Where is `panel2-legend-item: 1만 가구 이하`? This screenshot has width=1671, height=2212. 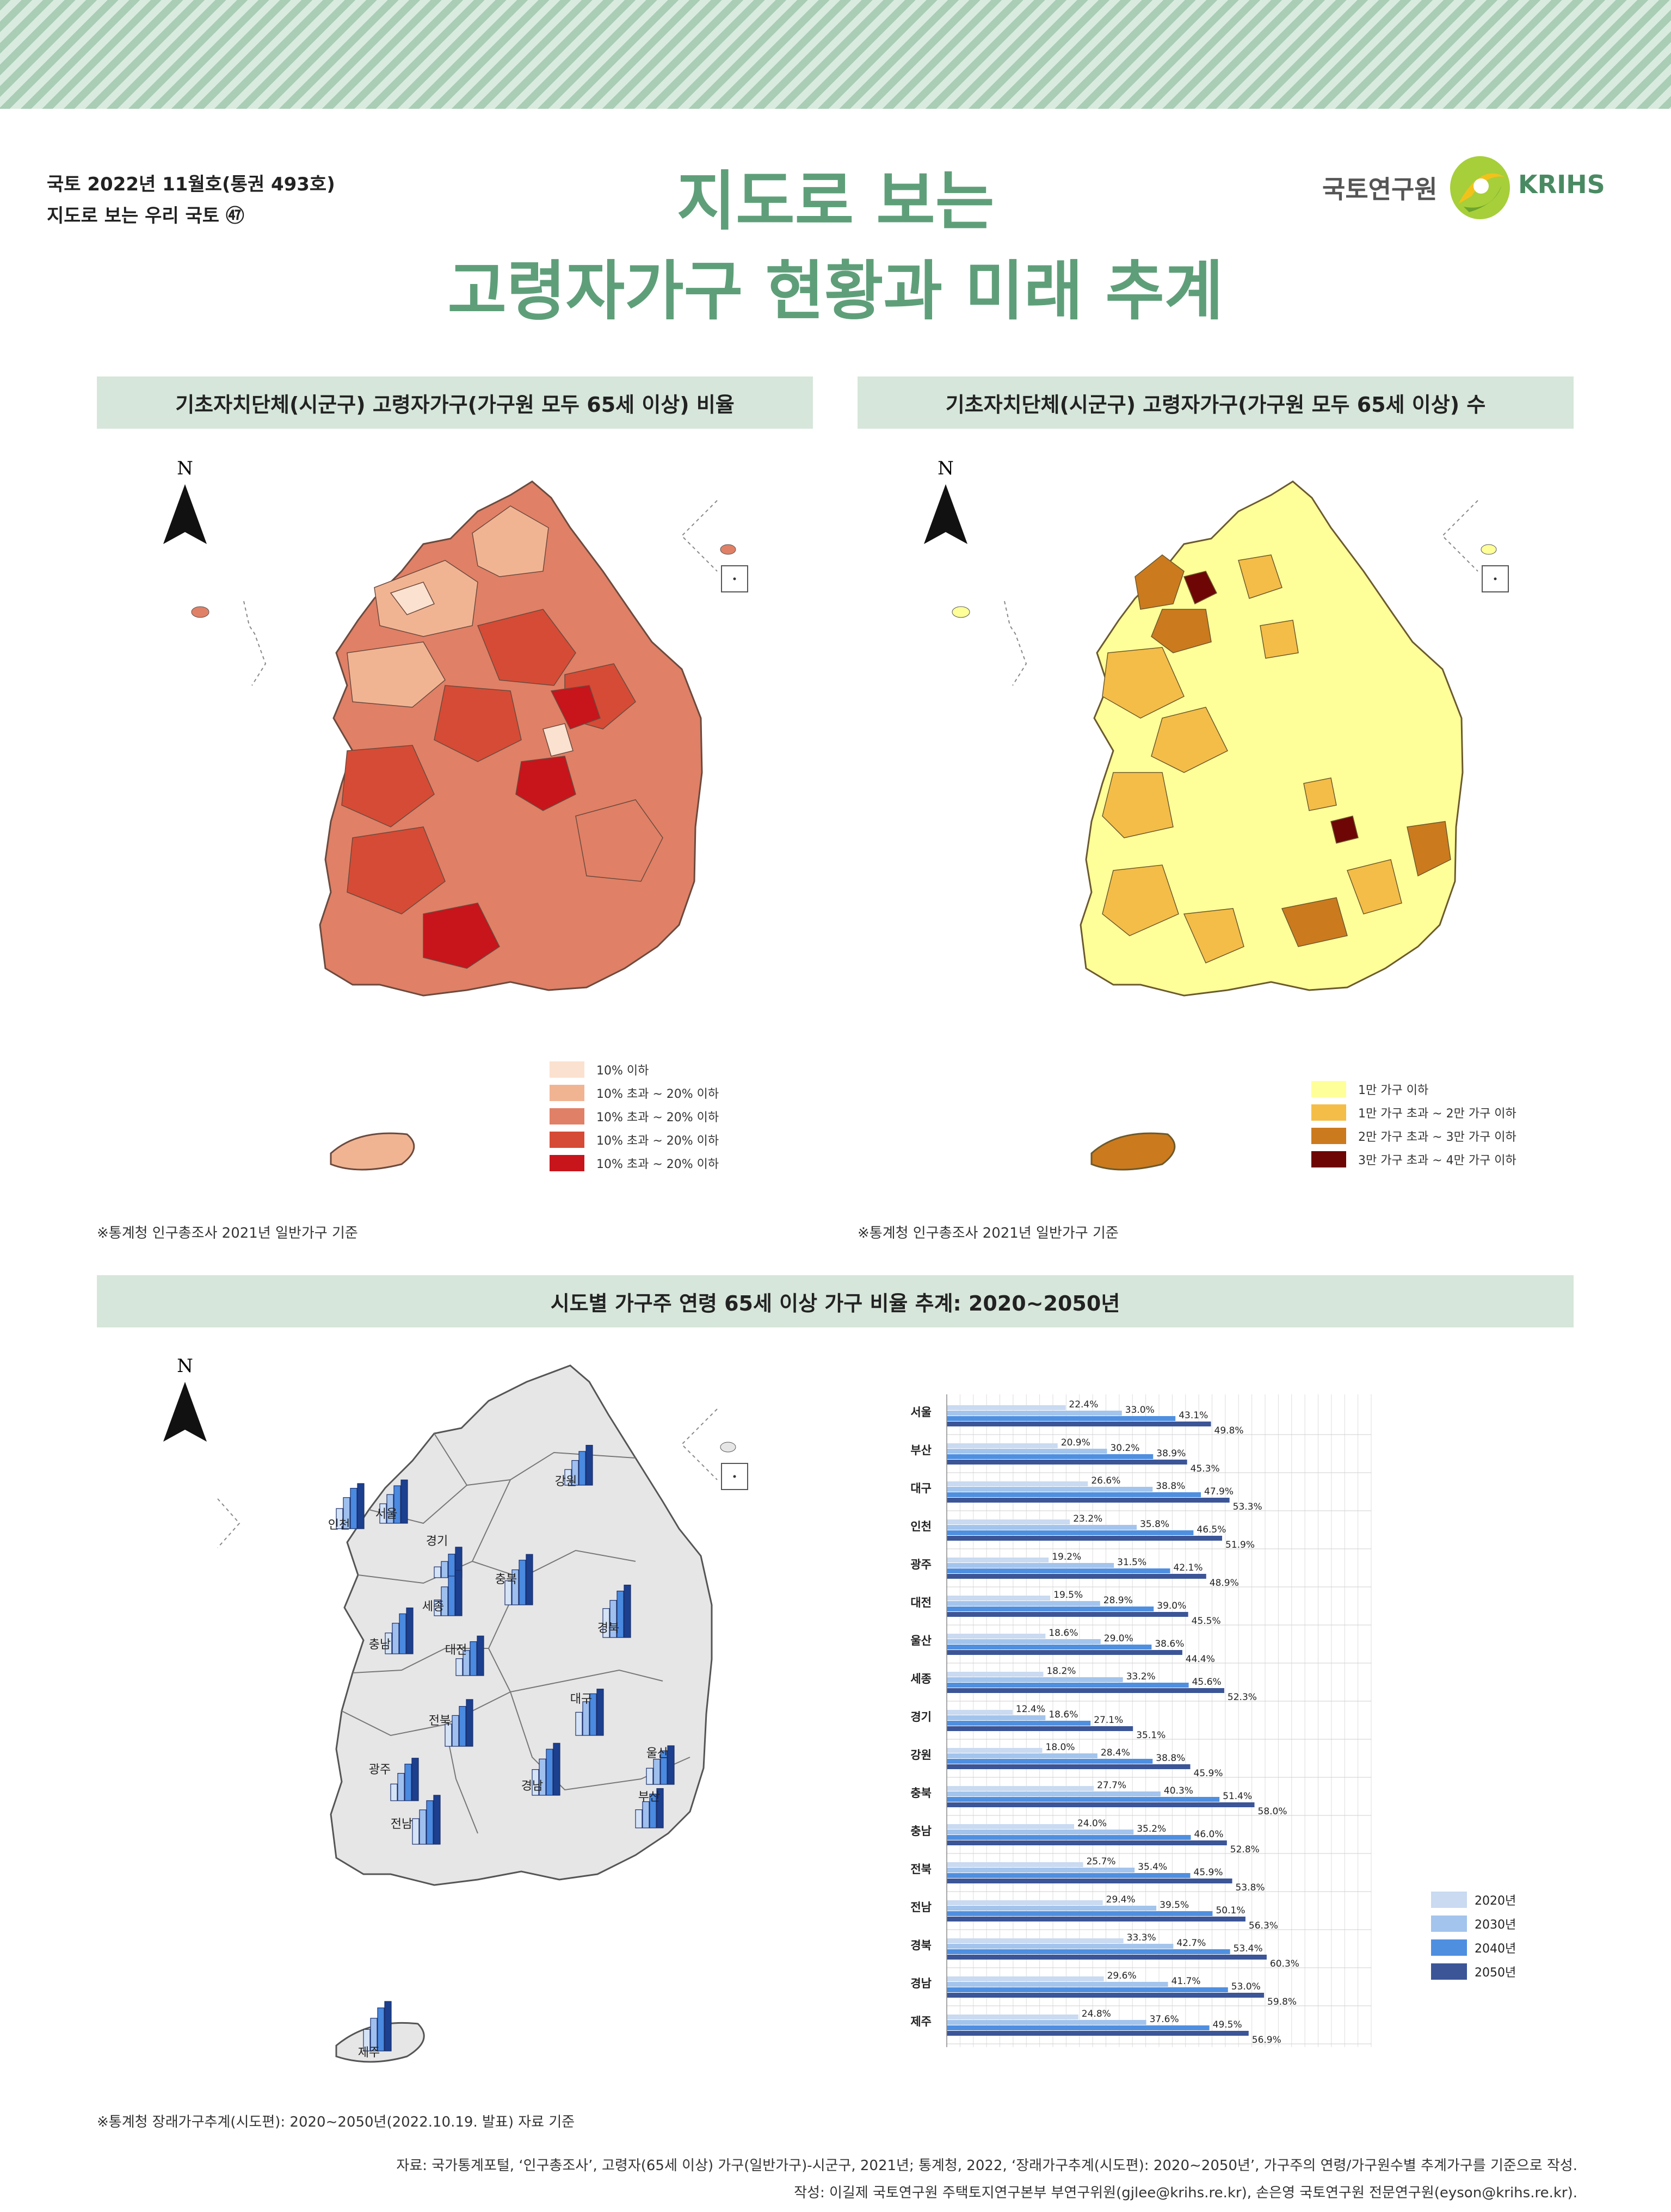 panel2-legend-item: 1만 가구 이하 is located at coordinates (1413, 1089).